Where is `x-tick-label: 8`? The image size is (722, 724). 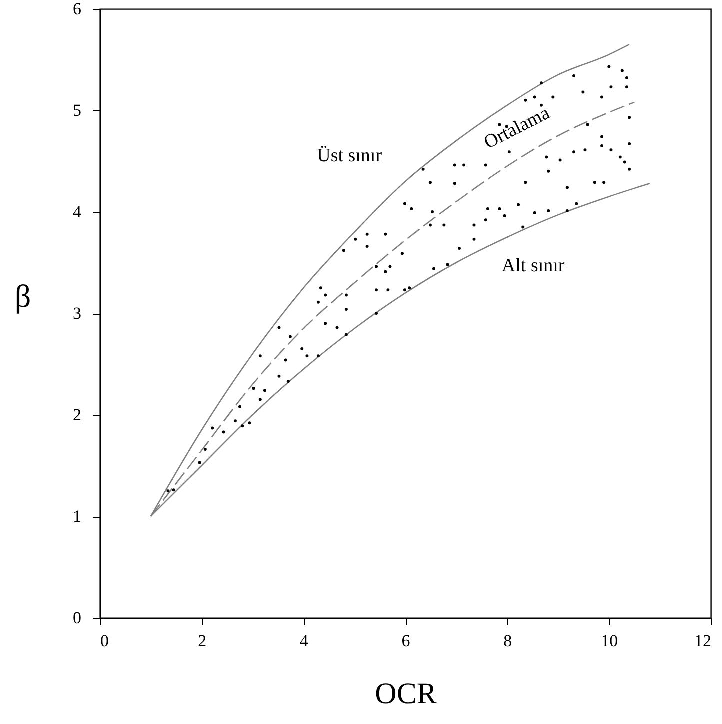
x-tick-label: 8 is located at coordinates (508, 641).